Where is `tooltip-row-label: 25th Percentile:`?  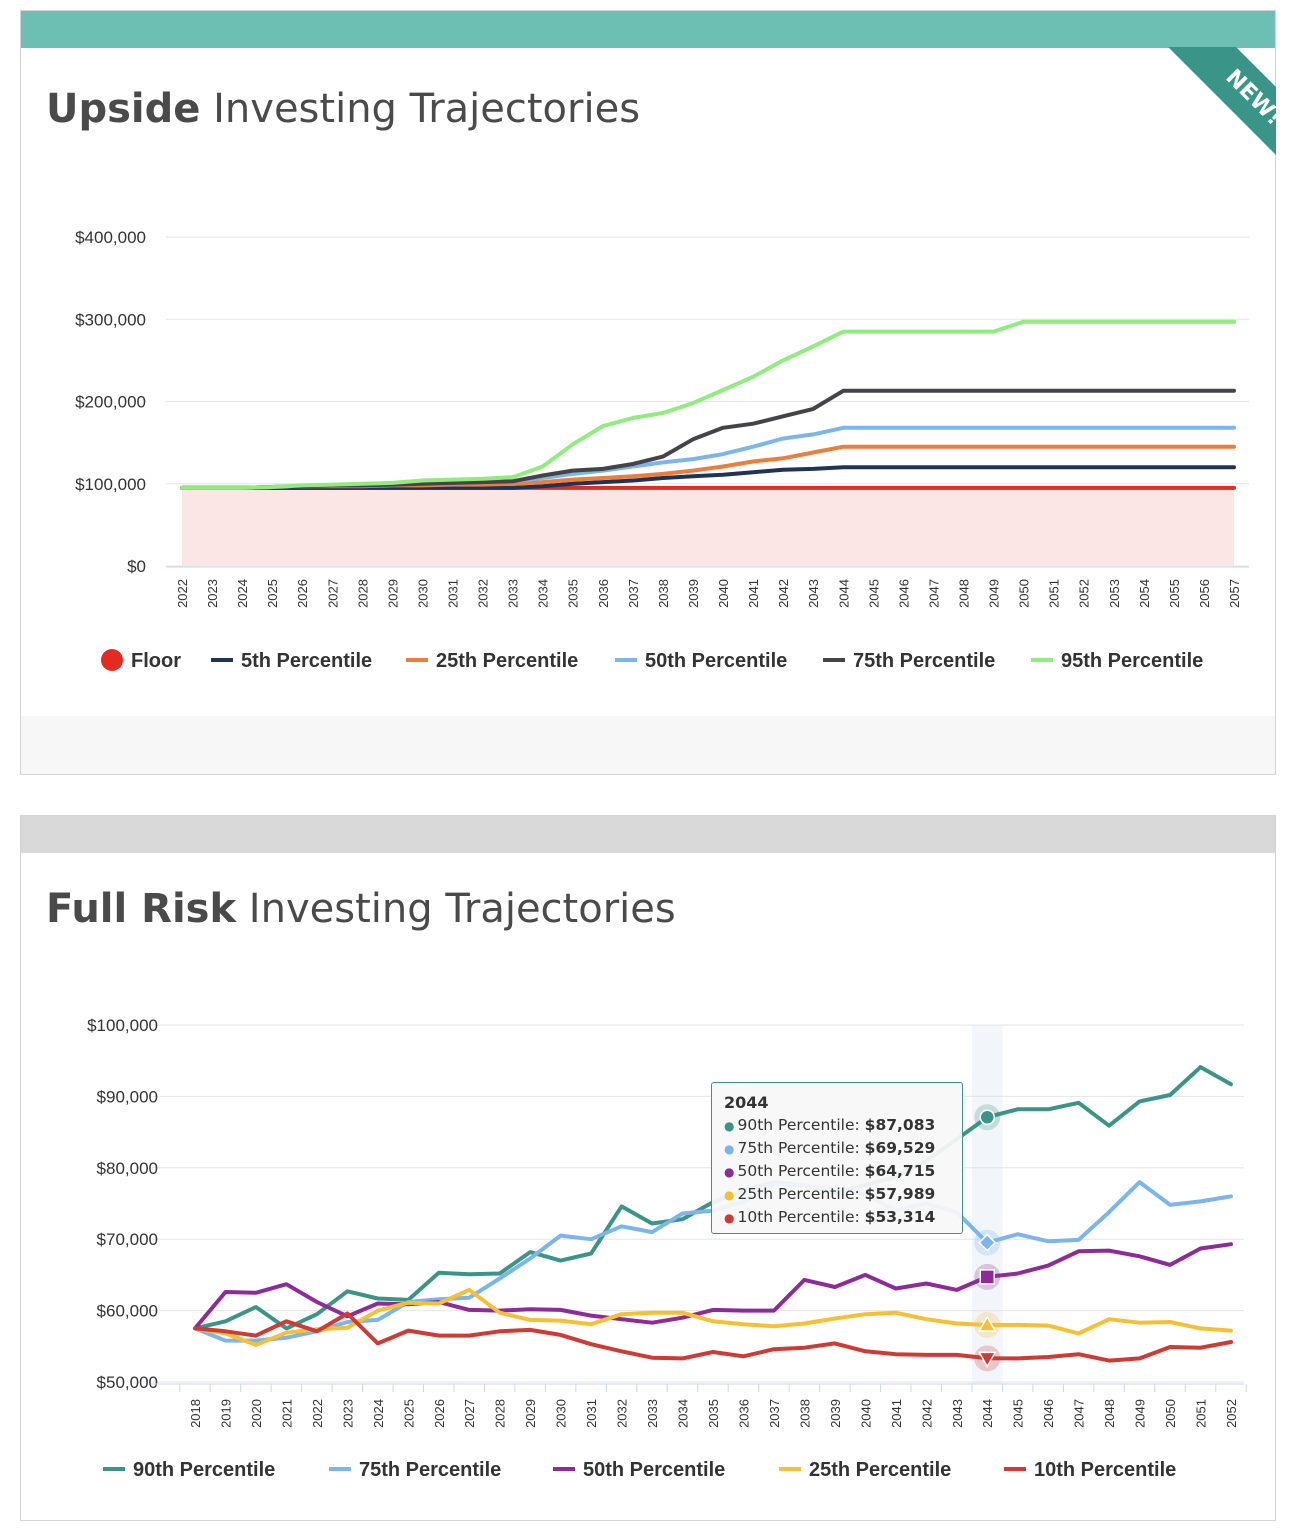
tooltip-row-label: 25th Percentile: is located at coordinates (798, 1194).